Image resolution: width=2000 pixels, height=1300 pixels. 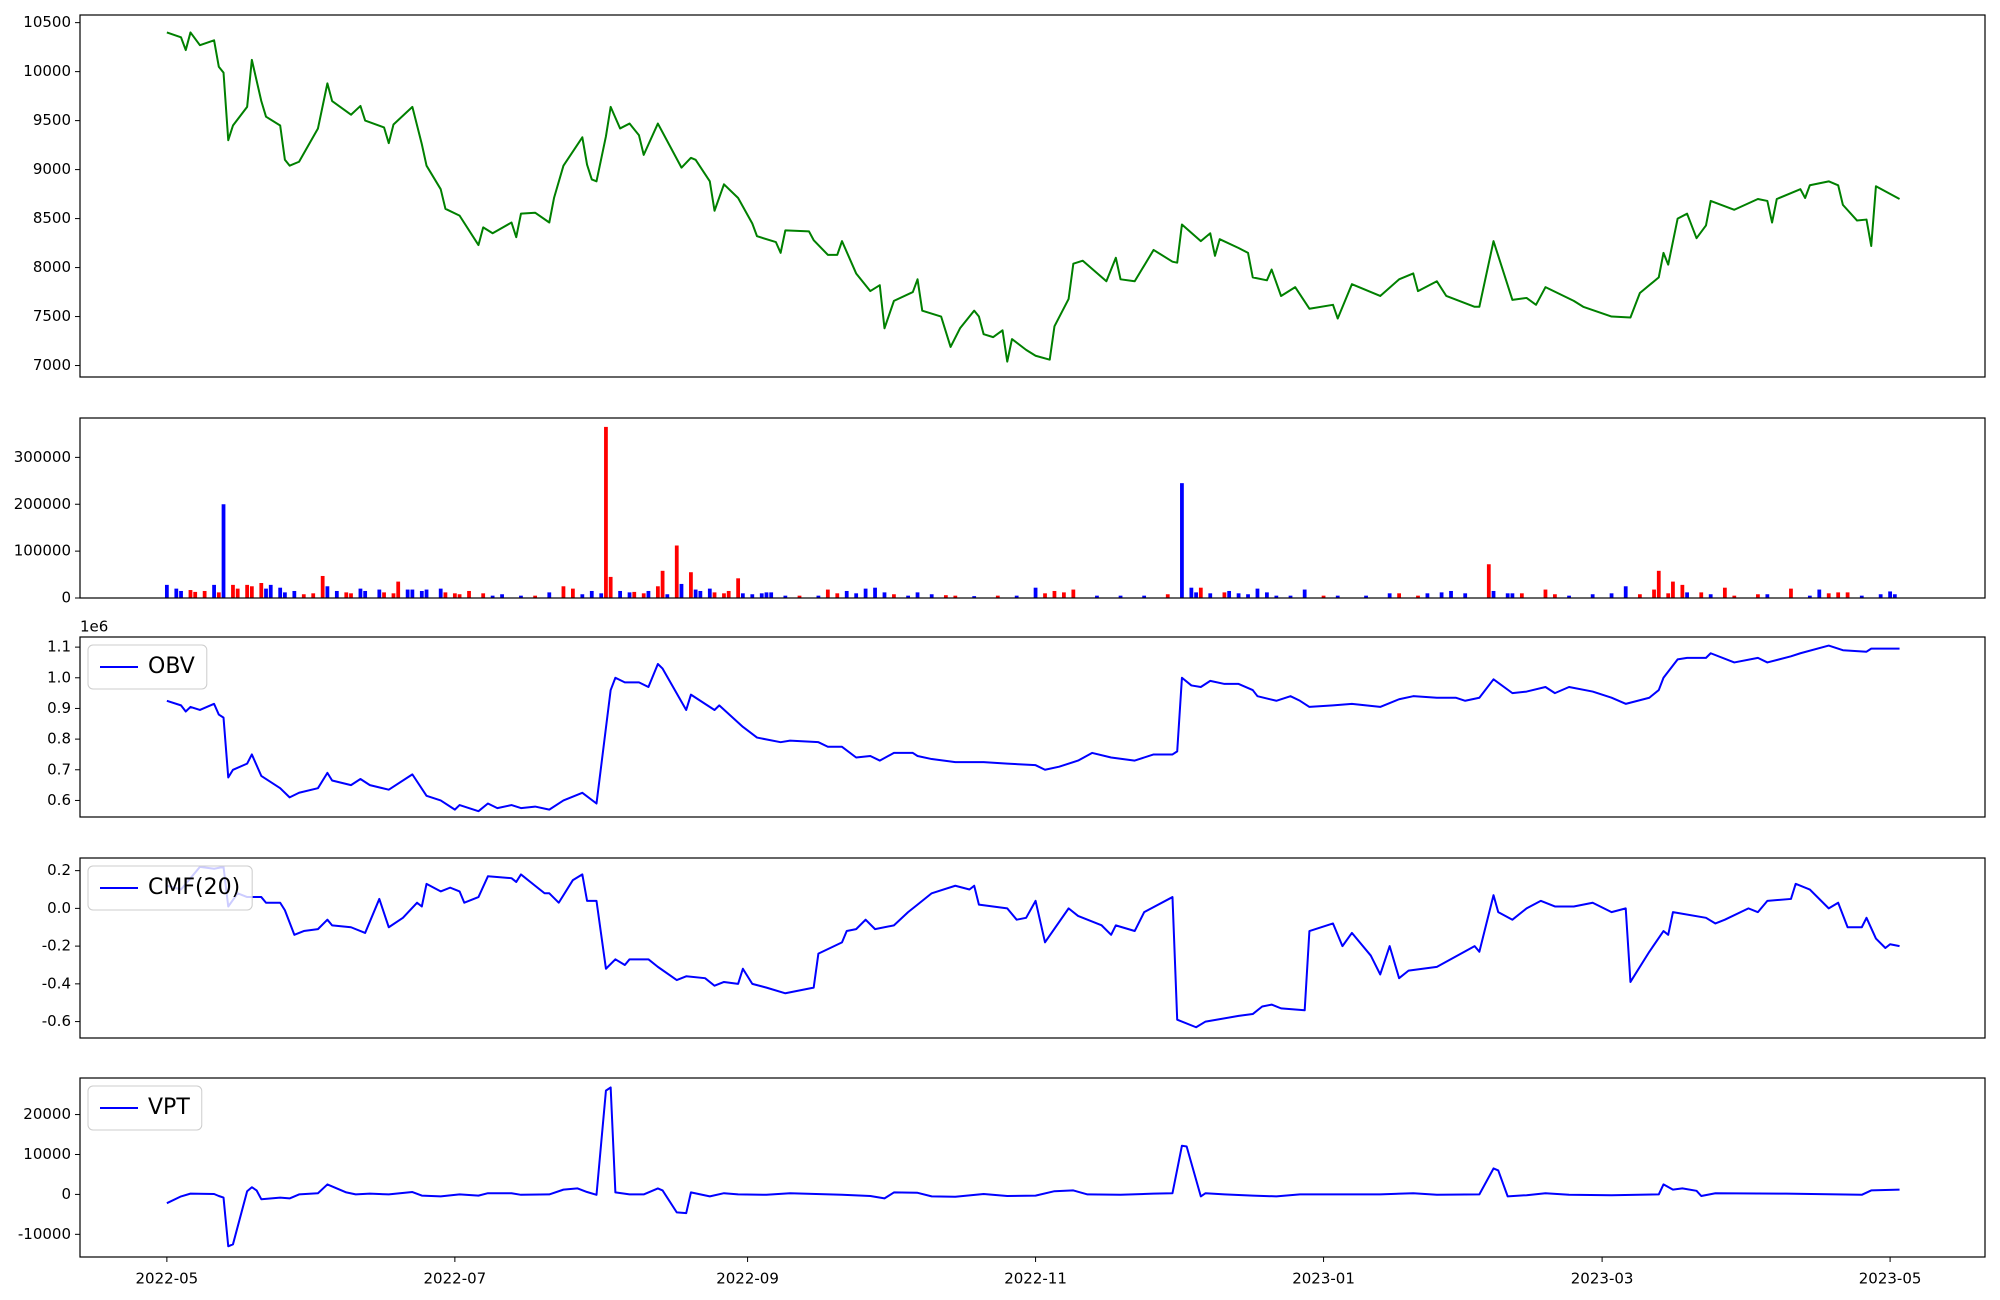 I want to click on y-tick-label: 200000, so click(x=42, y=504).